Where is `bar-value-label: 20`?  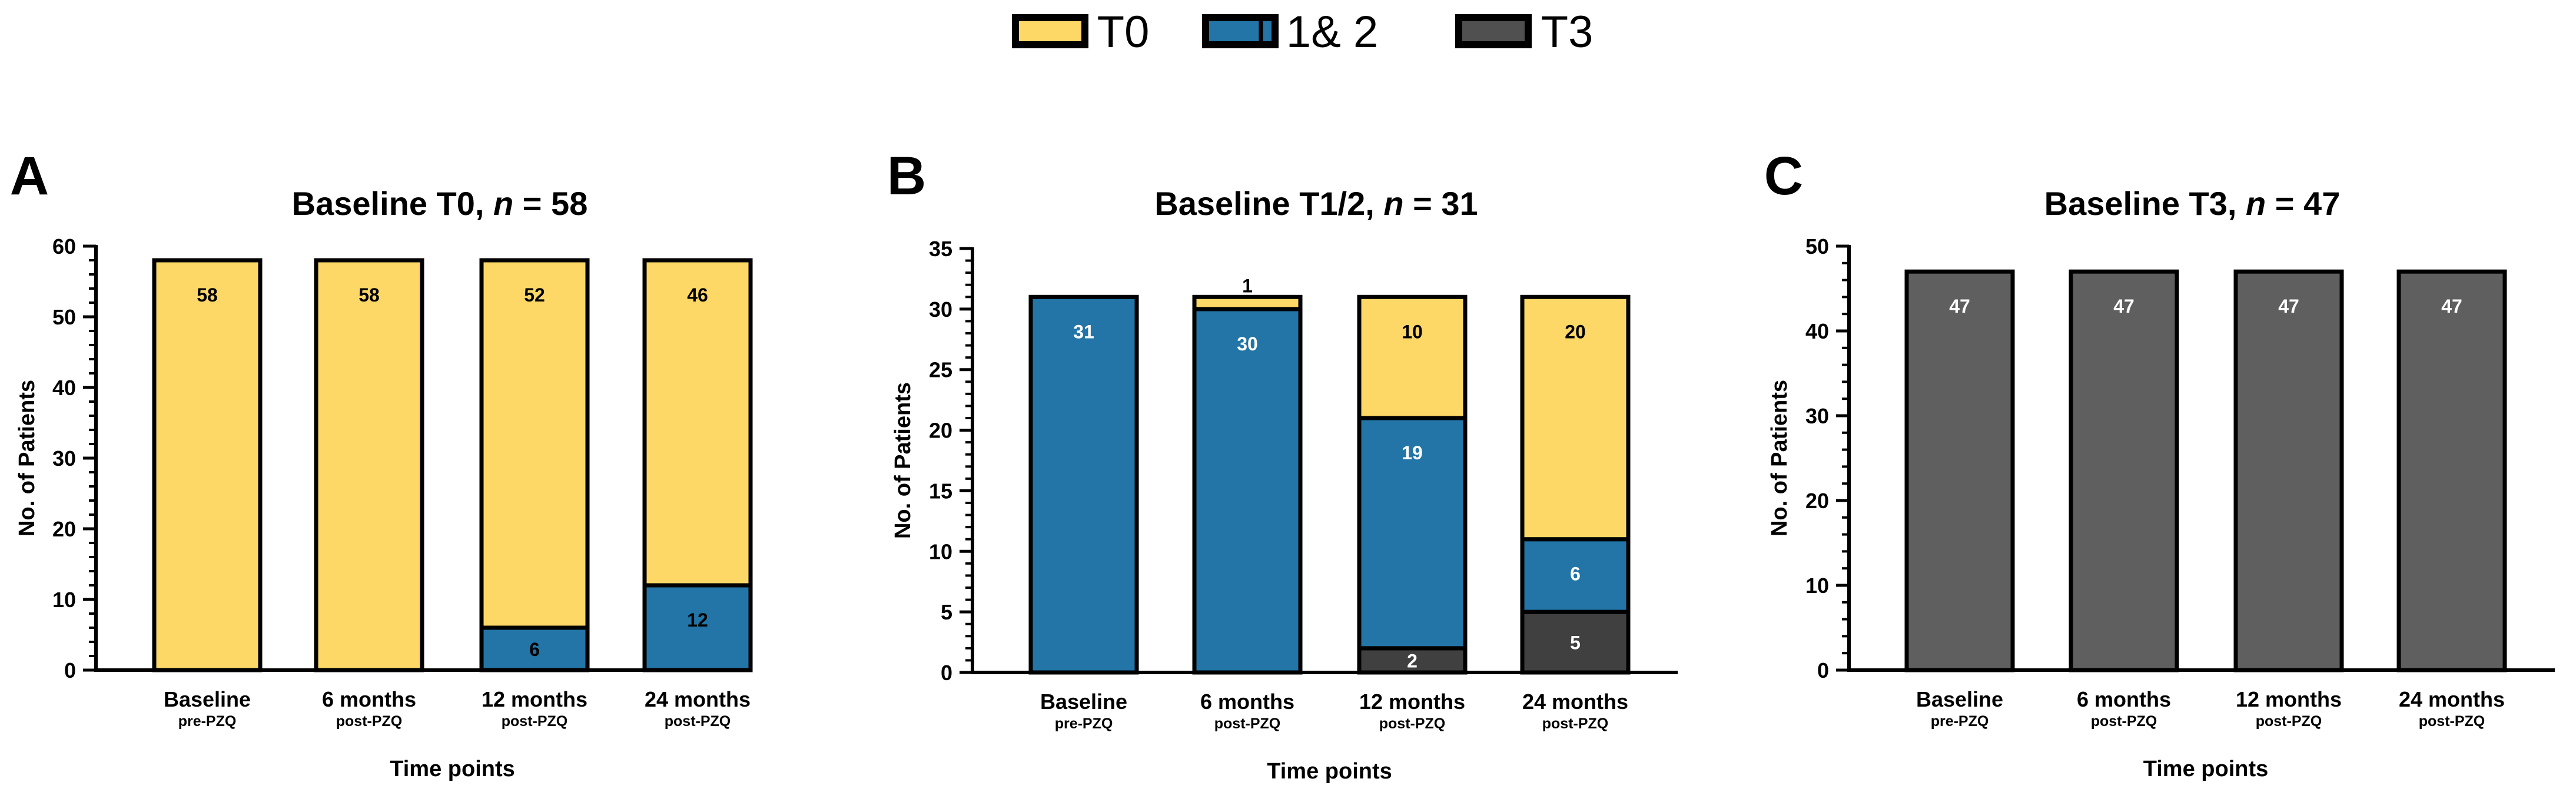 bar-value-label: 20 is located at coordinates (1575, 331).